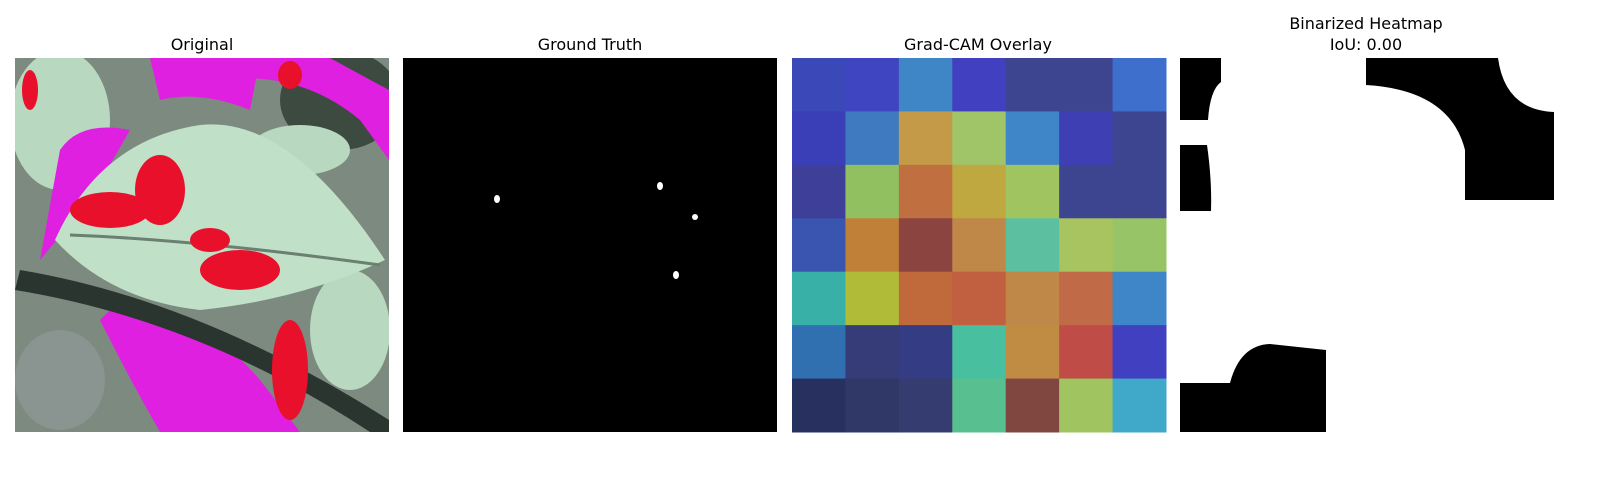 This screenshot has width=1600, height=500. What do you see at coordinates (1366, 44) in the screenshot?
I see `panel-subtitle: IoU: 0.00` at bounding box center [1366, 44].